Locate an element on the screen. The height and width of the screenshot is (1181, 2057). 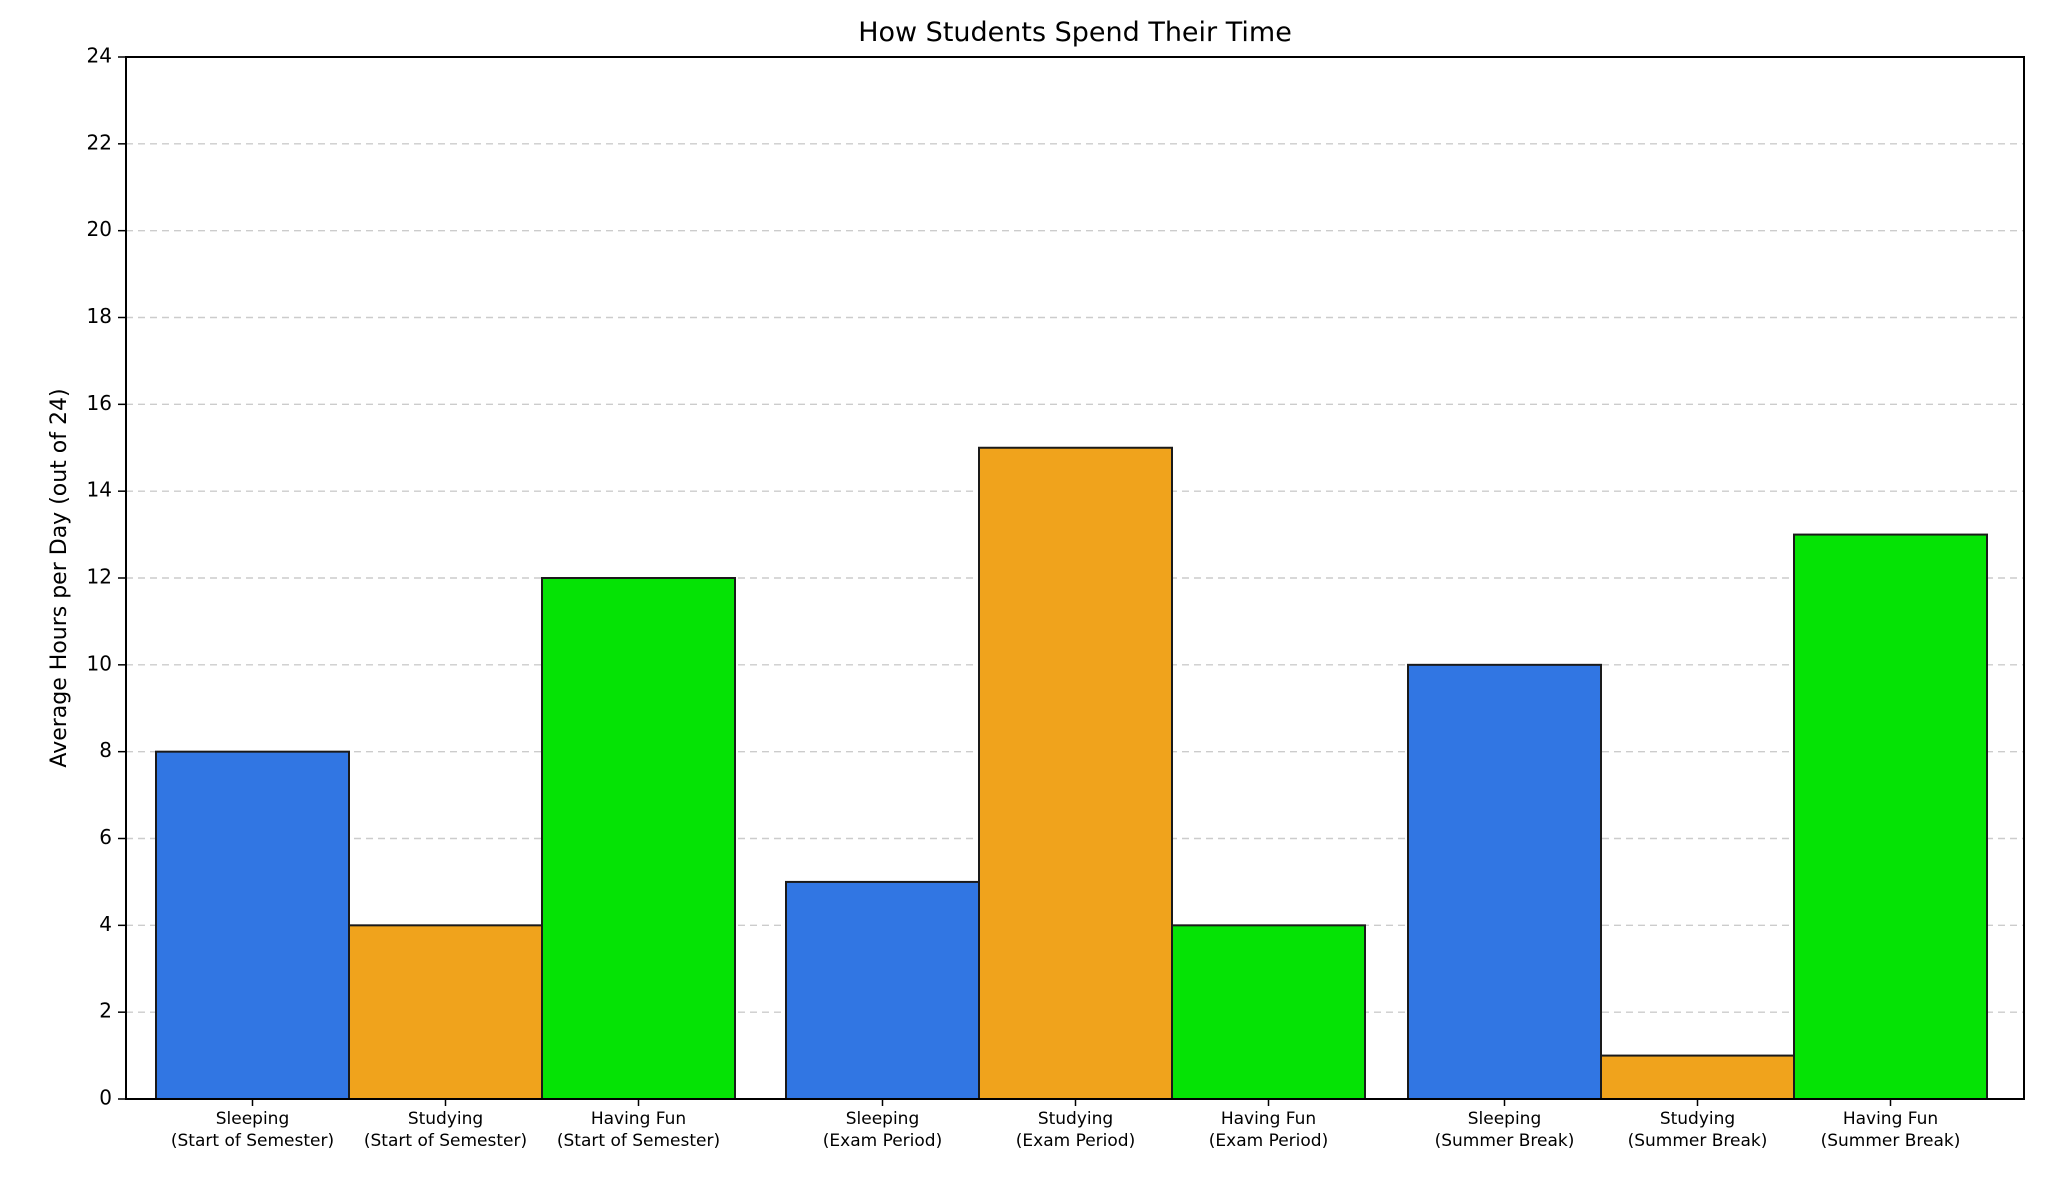
y-tick-label: 10 is located at coordinates (99, 663).